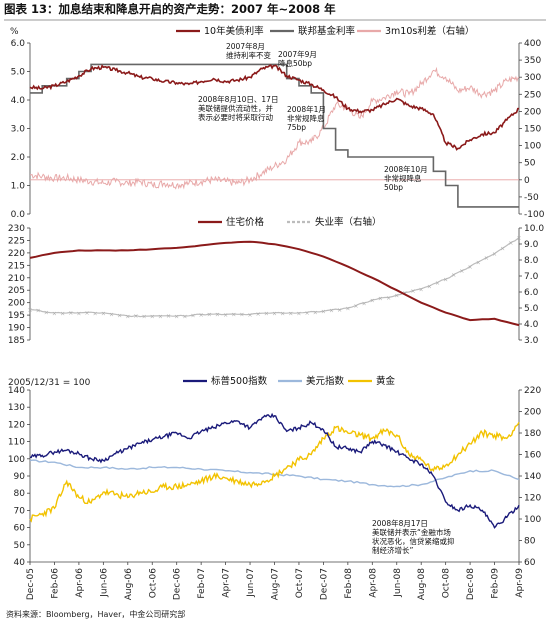  I want to click on bottom-panel-left-tick-label: 80, so click(20, 494).